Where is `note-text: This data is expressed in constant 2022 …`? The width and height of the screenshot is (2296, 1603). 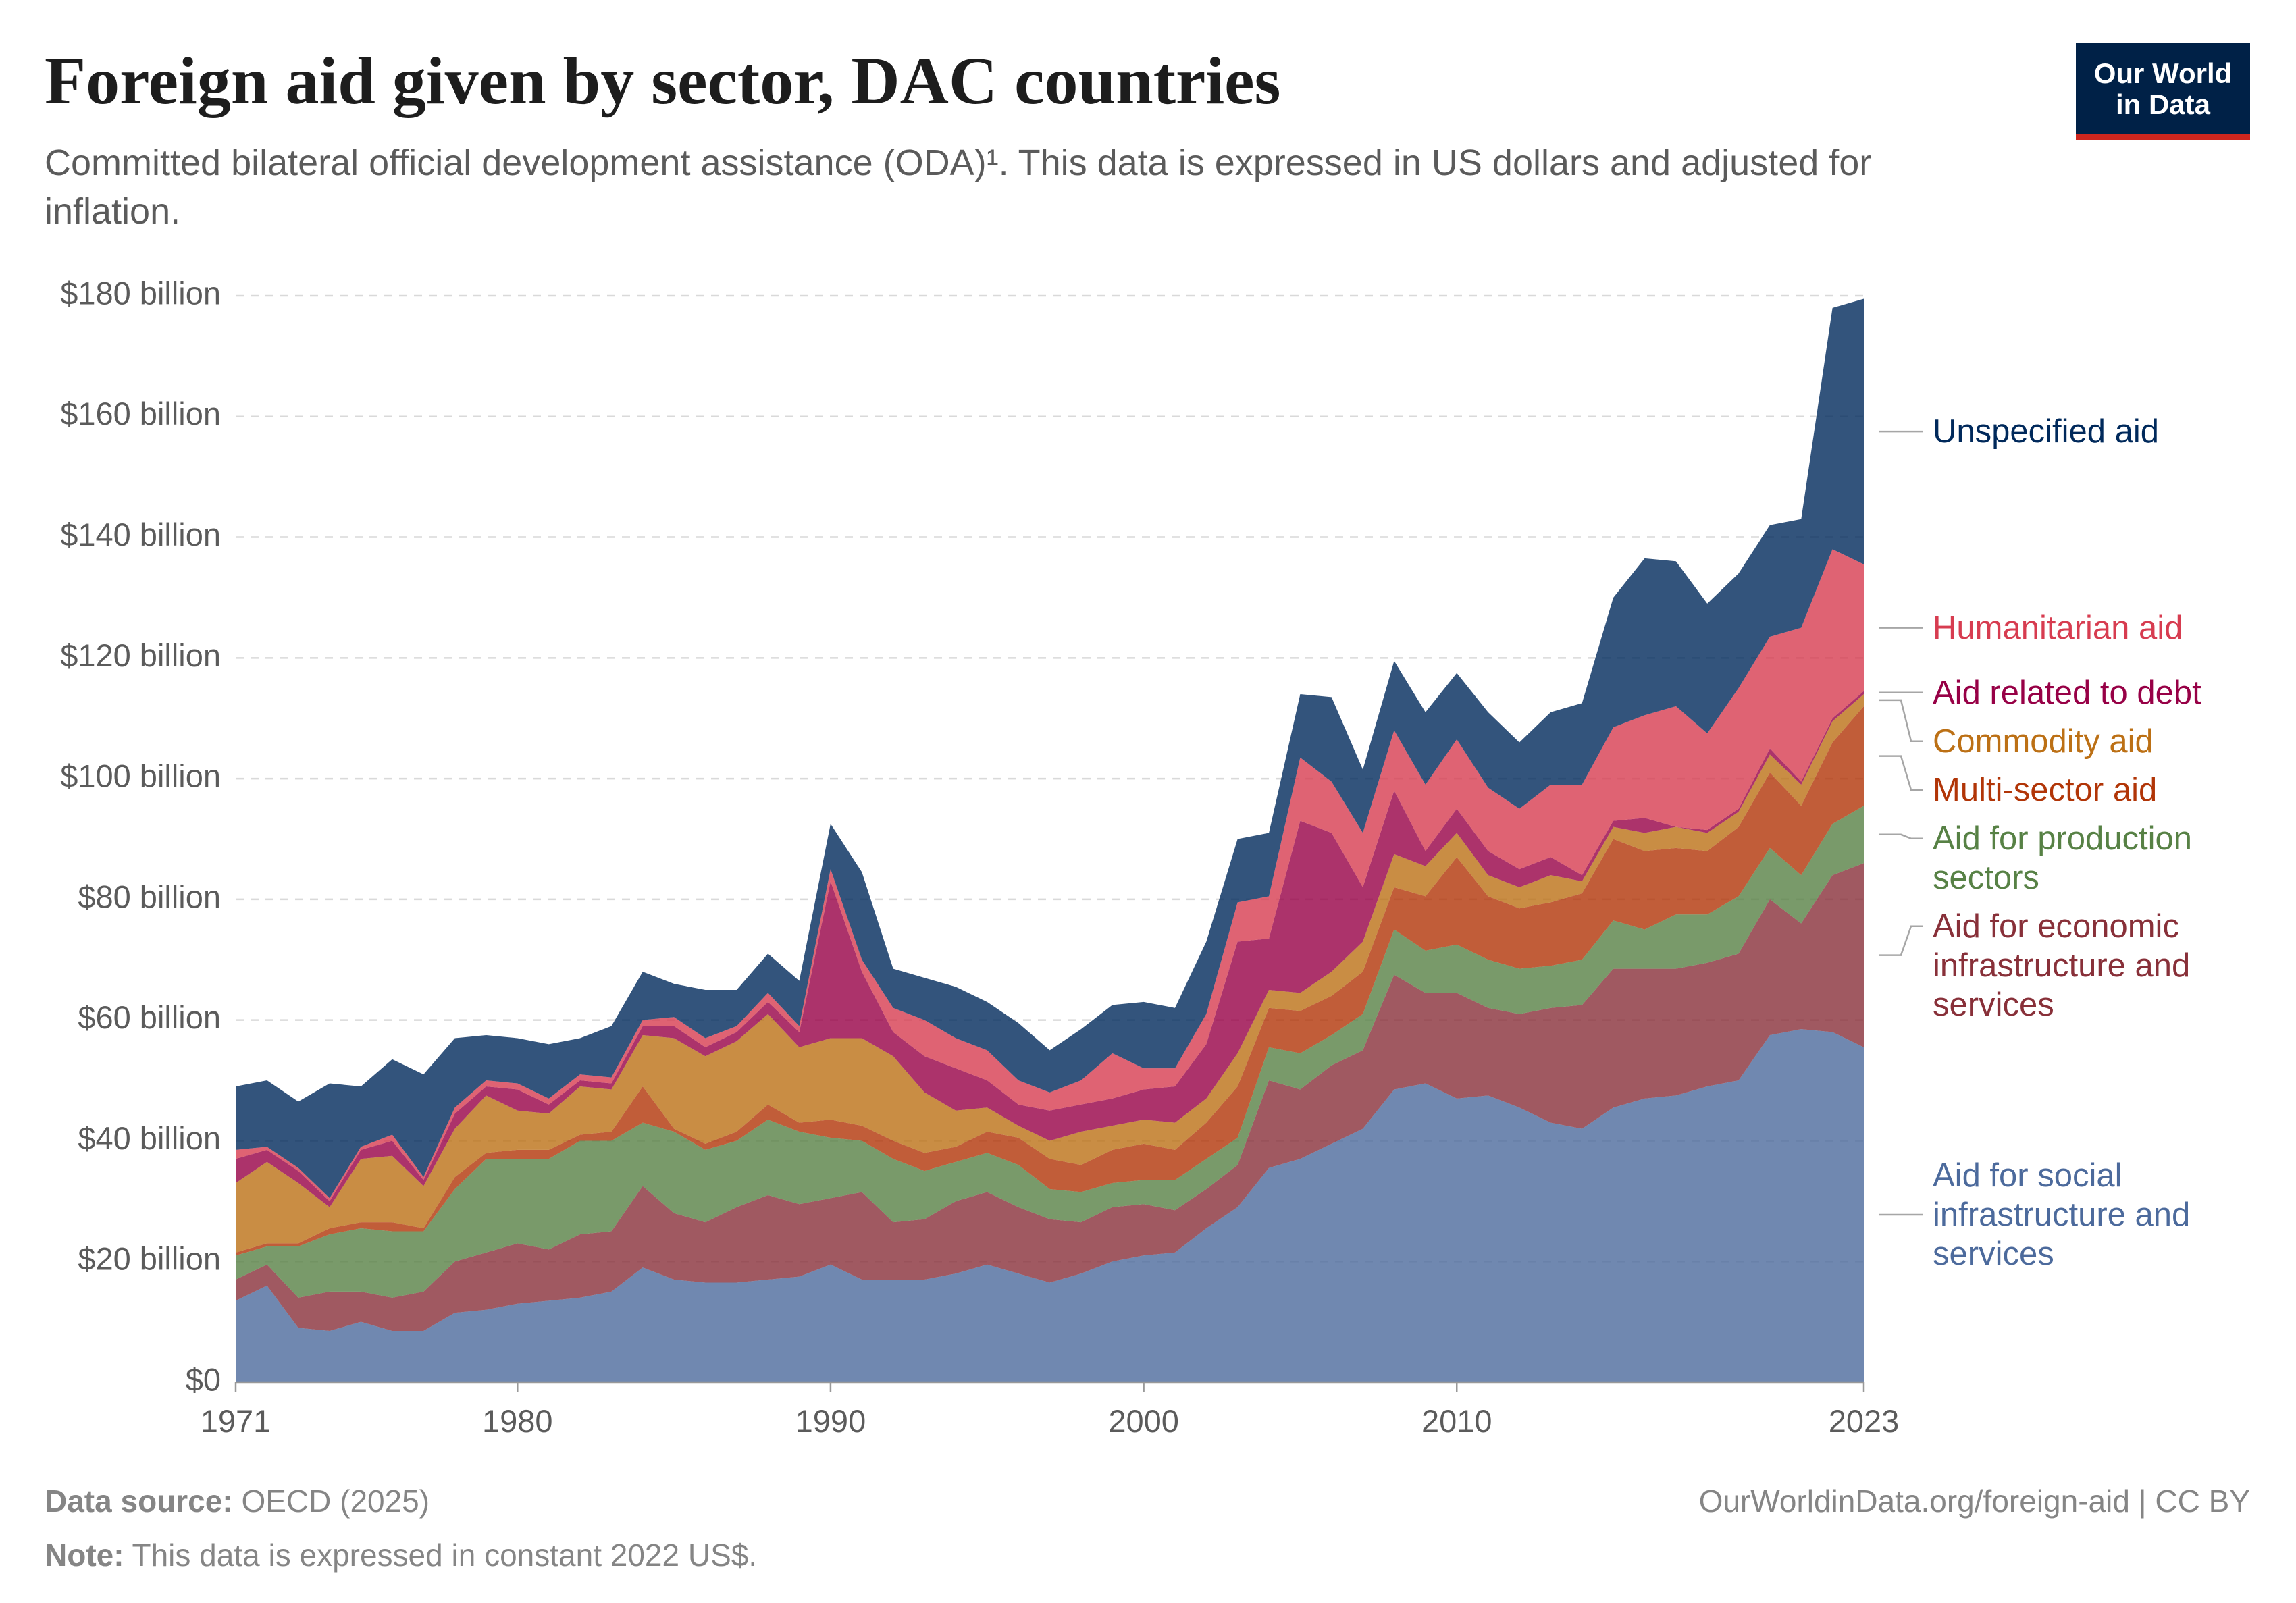
note-text: This data is expressed in constant 2022 … is located at coordinates (445, 1555).